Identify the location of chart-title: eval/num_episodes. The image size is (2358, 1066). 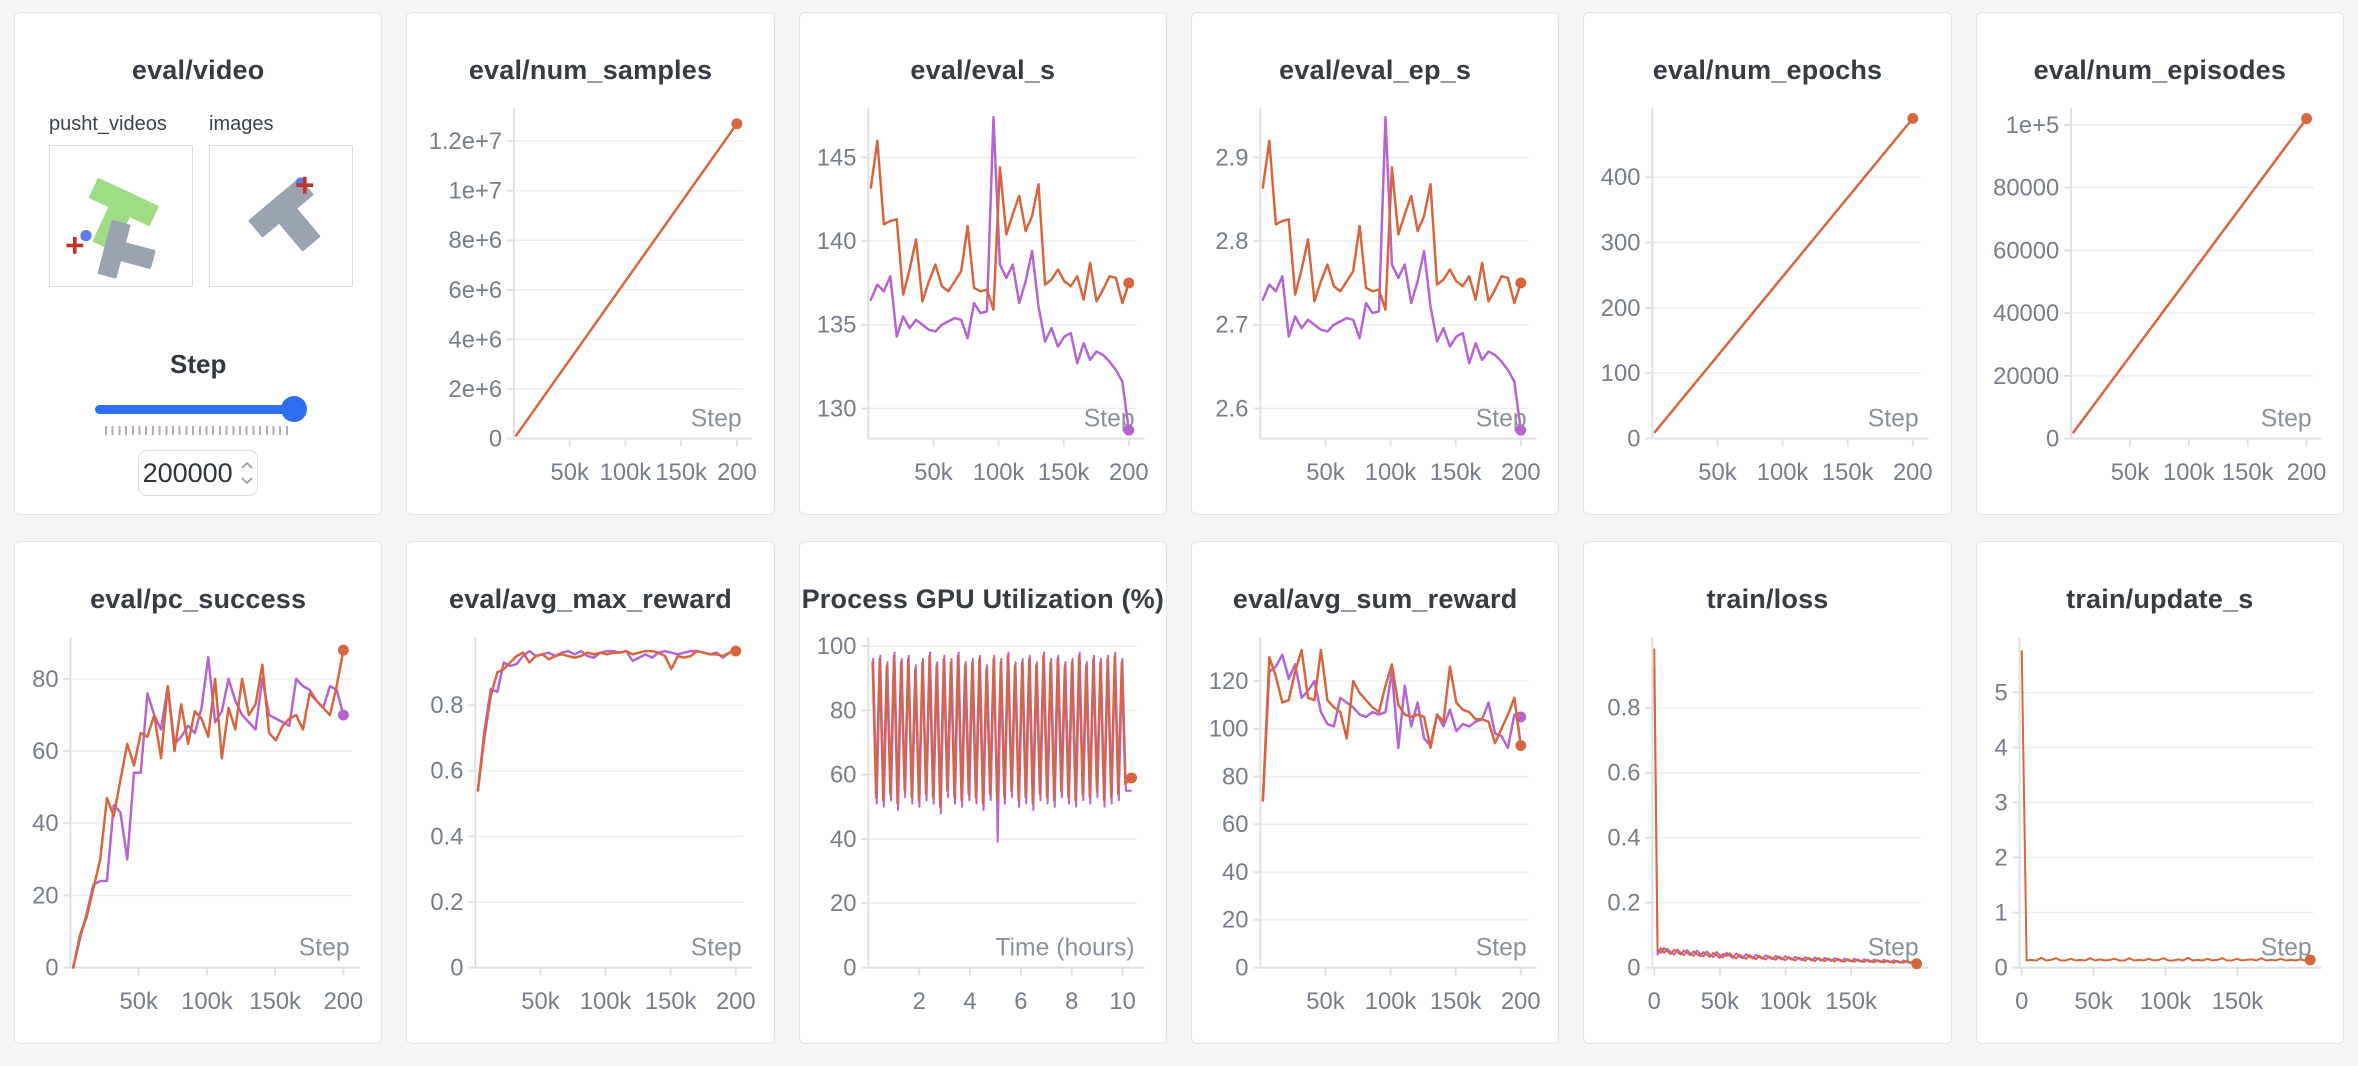
(2160, 70).